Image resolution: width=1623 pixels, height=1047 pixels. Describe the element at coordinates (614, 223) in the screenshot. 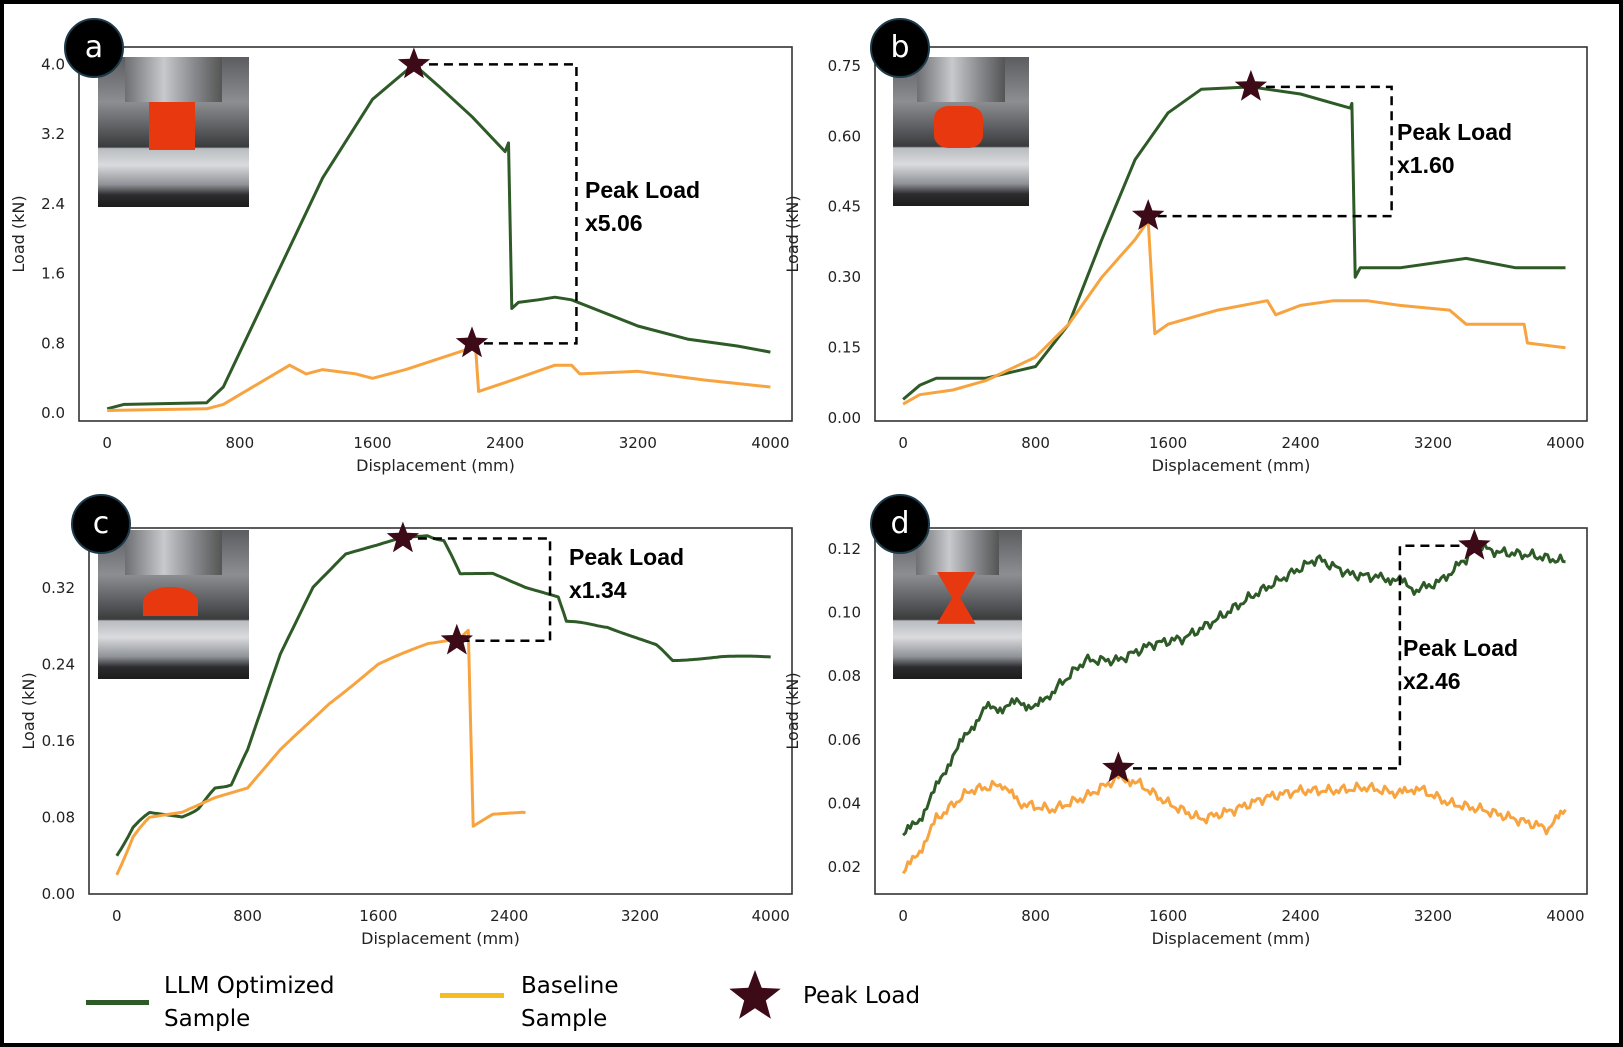

I see `annotation-a-ratio: x5.06` at that location.